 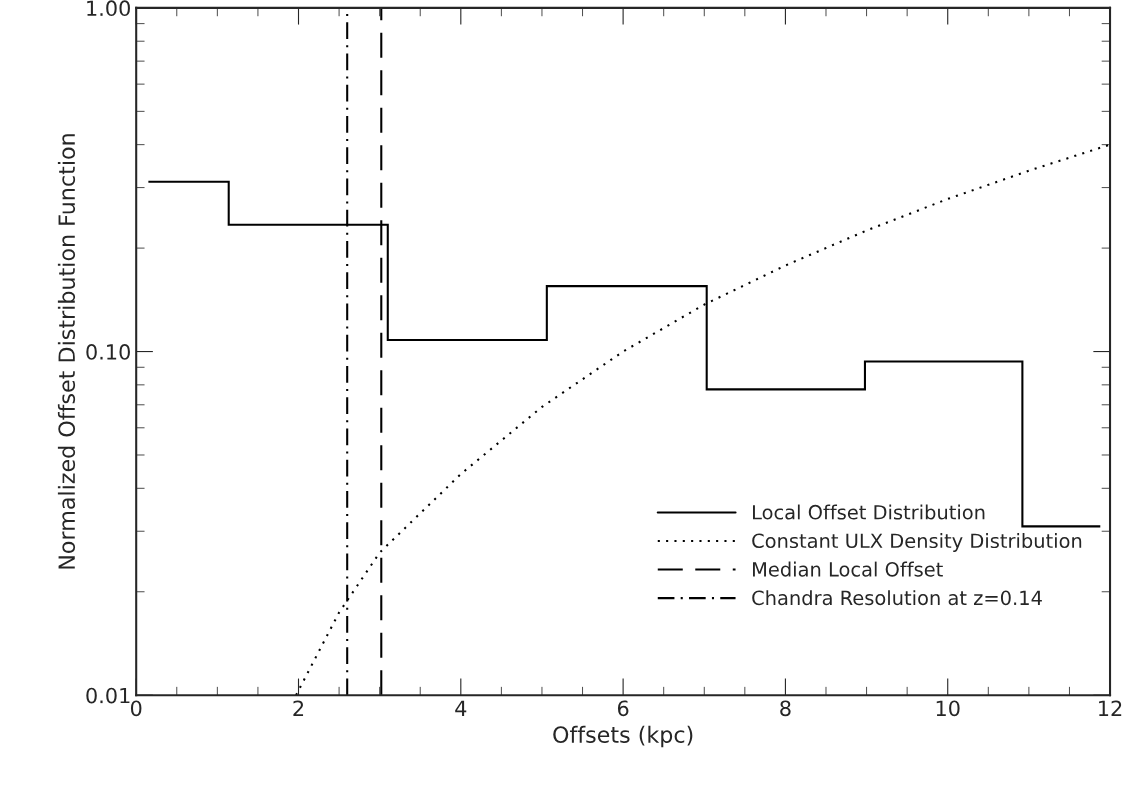 What do you see at coordinates (917, 542) in the screenshot?
I see `legend-label: Constant ULX Density Distribution` at bounding box center [917, 542].